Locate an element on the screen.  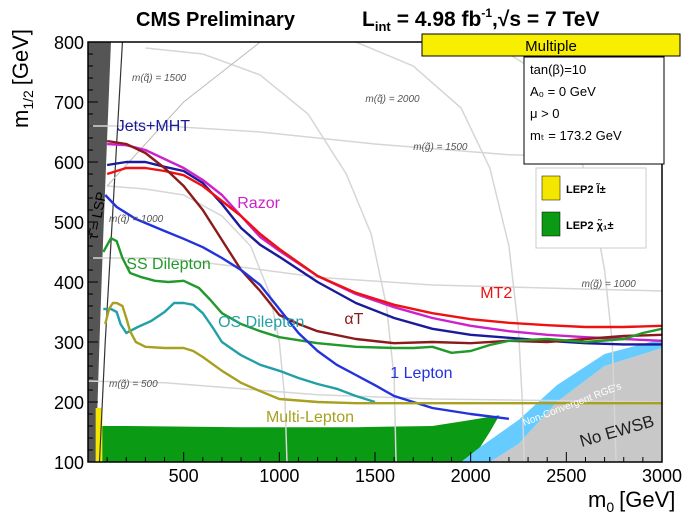
param-line-3: mₜ = 173.2 GeV is located at coordinates (576, 135).